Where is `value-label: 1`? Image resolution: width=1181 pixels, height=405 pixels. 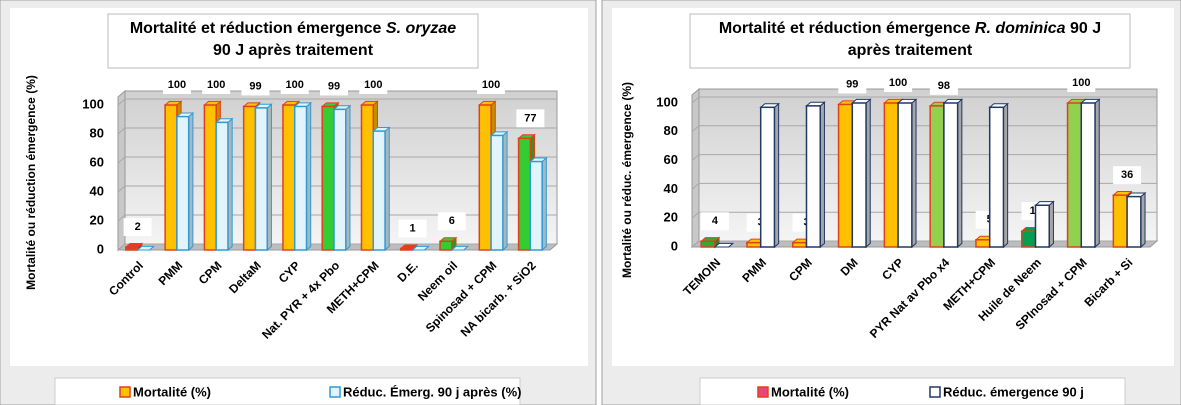 value-label: 1 is located at coordinates (412, 228).